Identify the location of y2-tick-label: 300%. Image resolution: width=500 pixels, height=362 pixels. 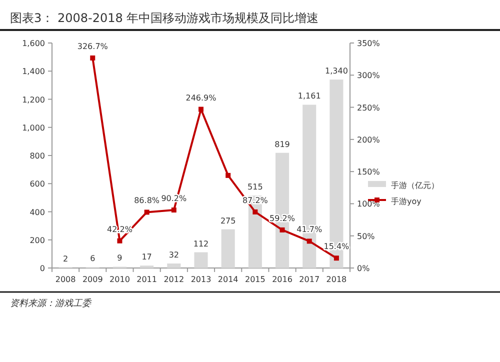
(368, 75).